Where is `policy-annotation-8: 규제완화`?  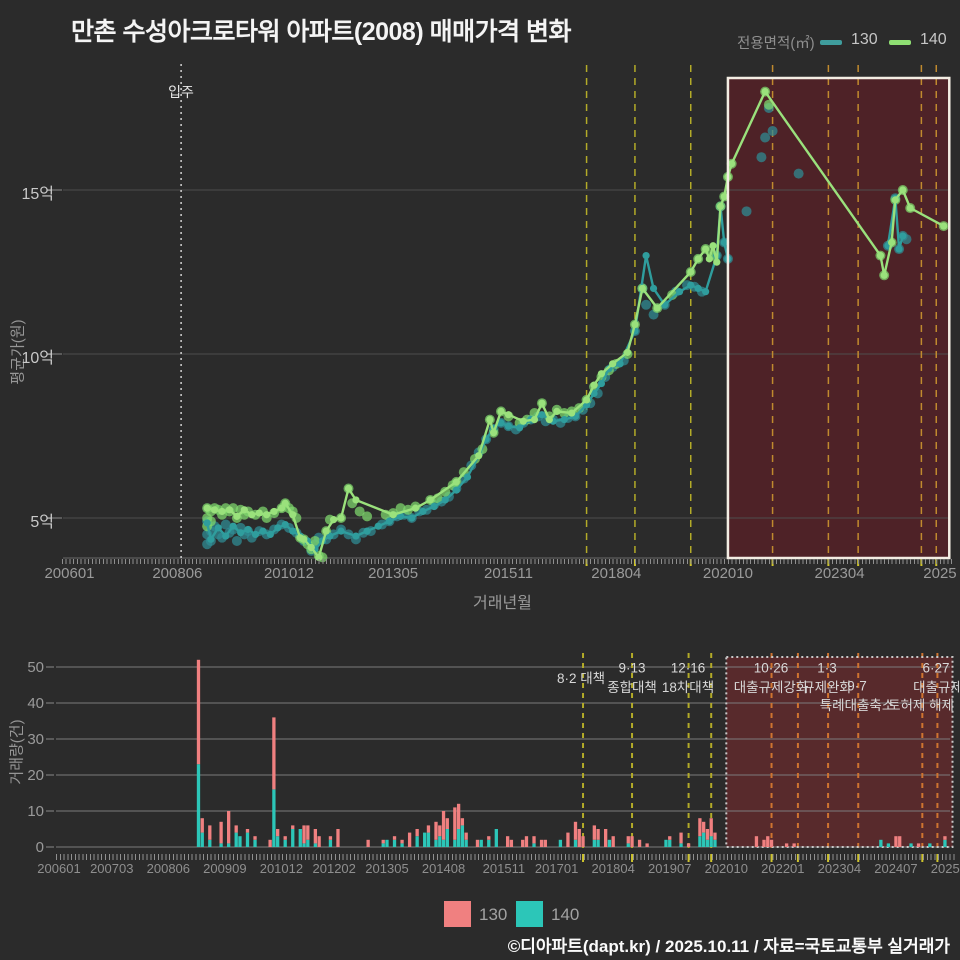
policy-annotation-8: 규제완화 is located at coordinates (827, 687).